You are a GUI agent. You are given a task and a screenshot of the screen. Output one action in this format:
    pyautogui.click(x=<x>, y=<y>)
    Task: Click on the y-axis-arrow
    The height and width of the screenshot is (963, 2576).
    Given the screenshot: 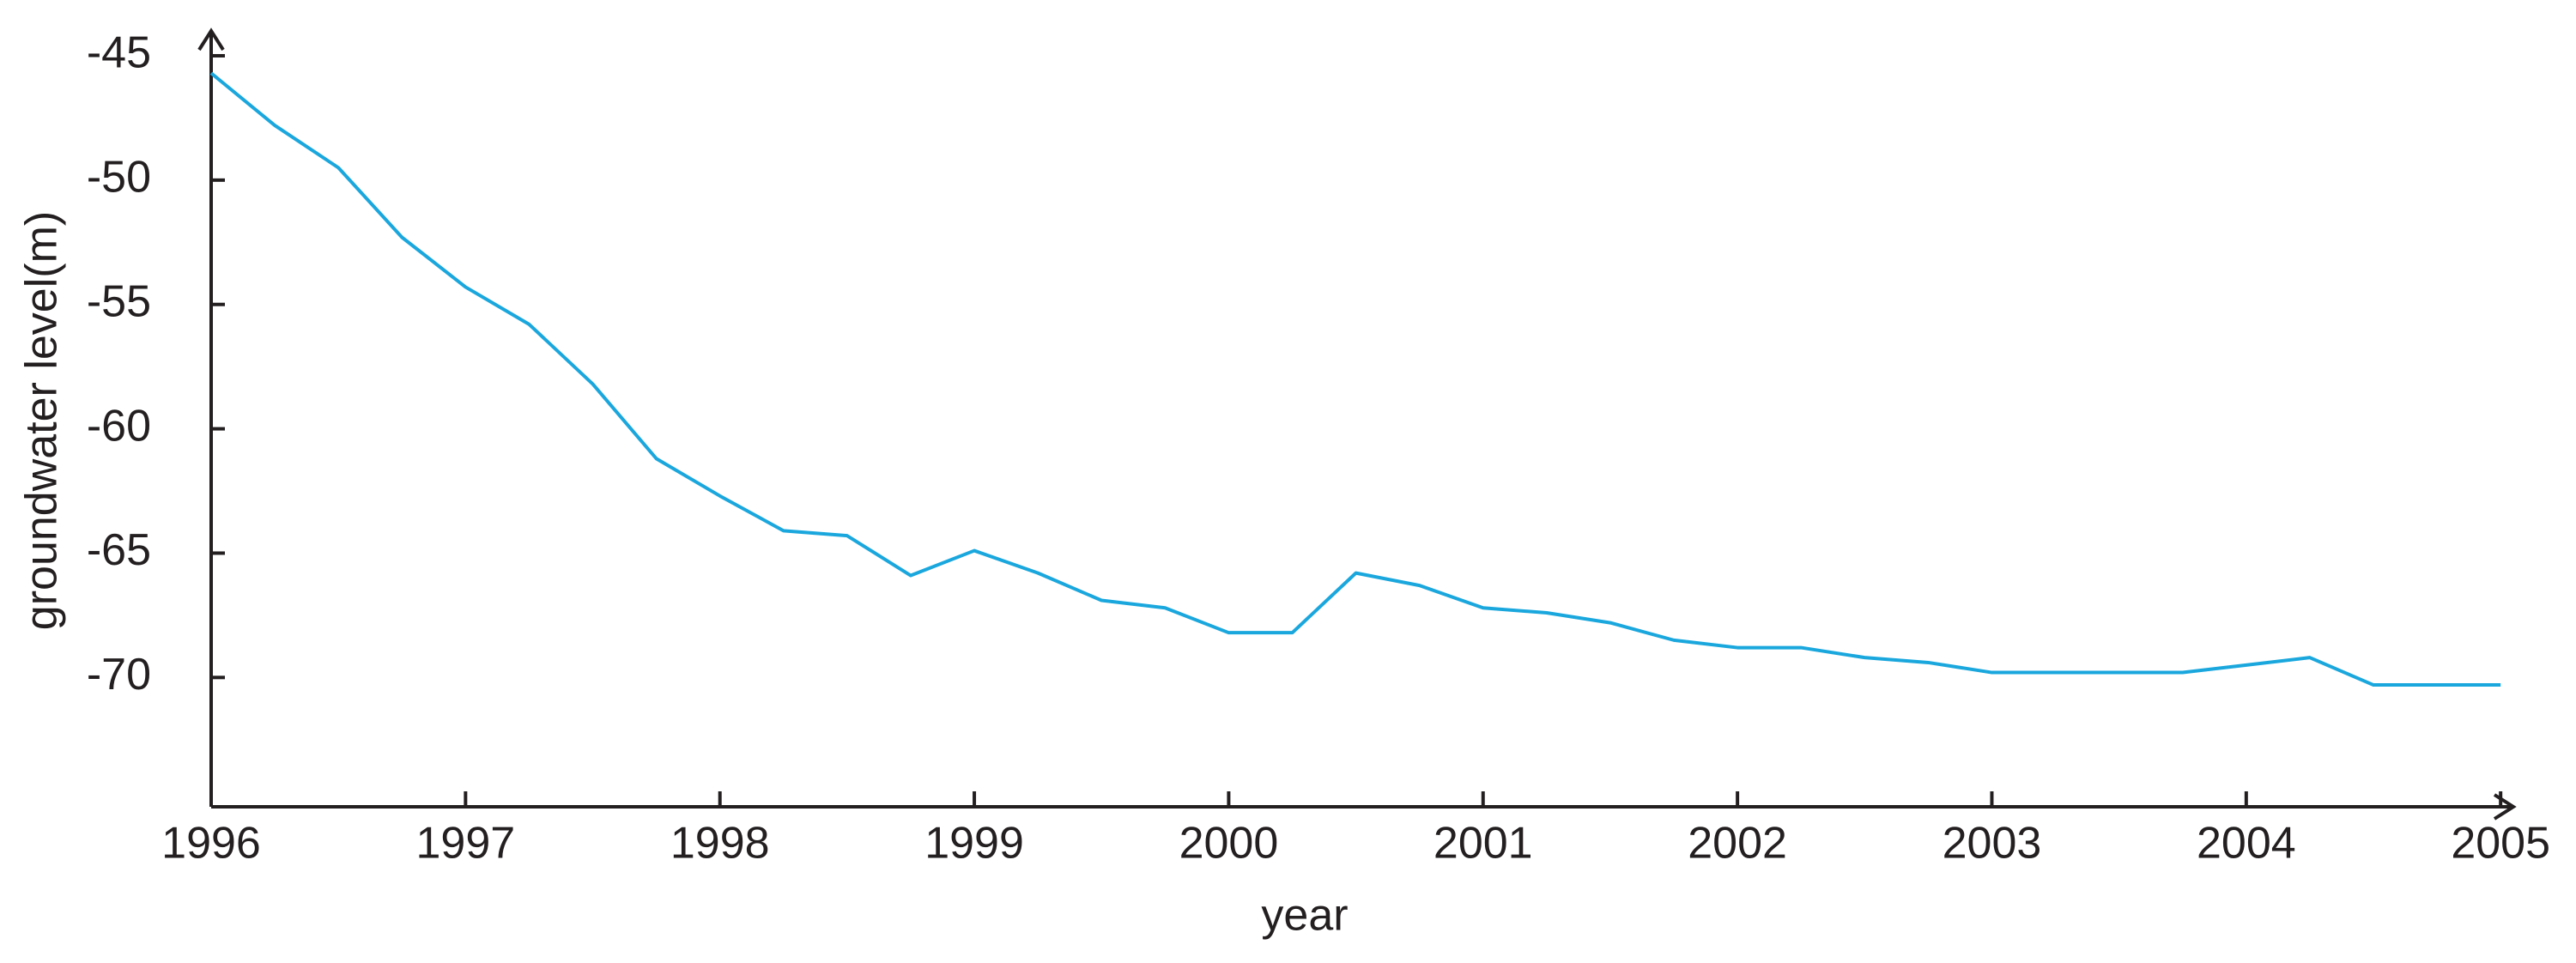 What is the action you would take?
    pyautogui.click(x=211, y=39)
    